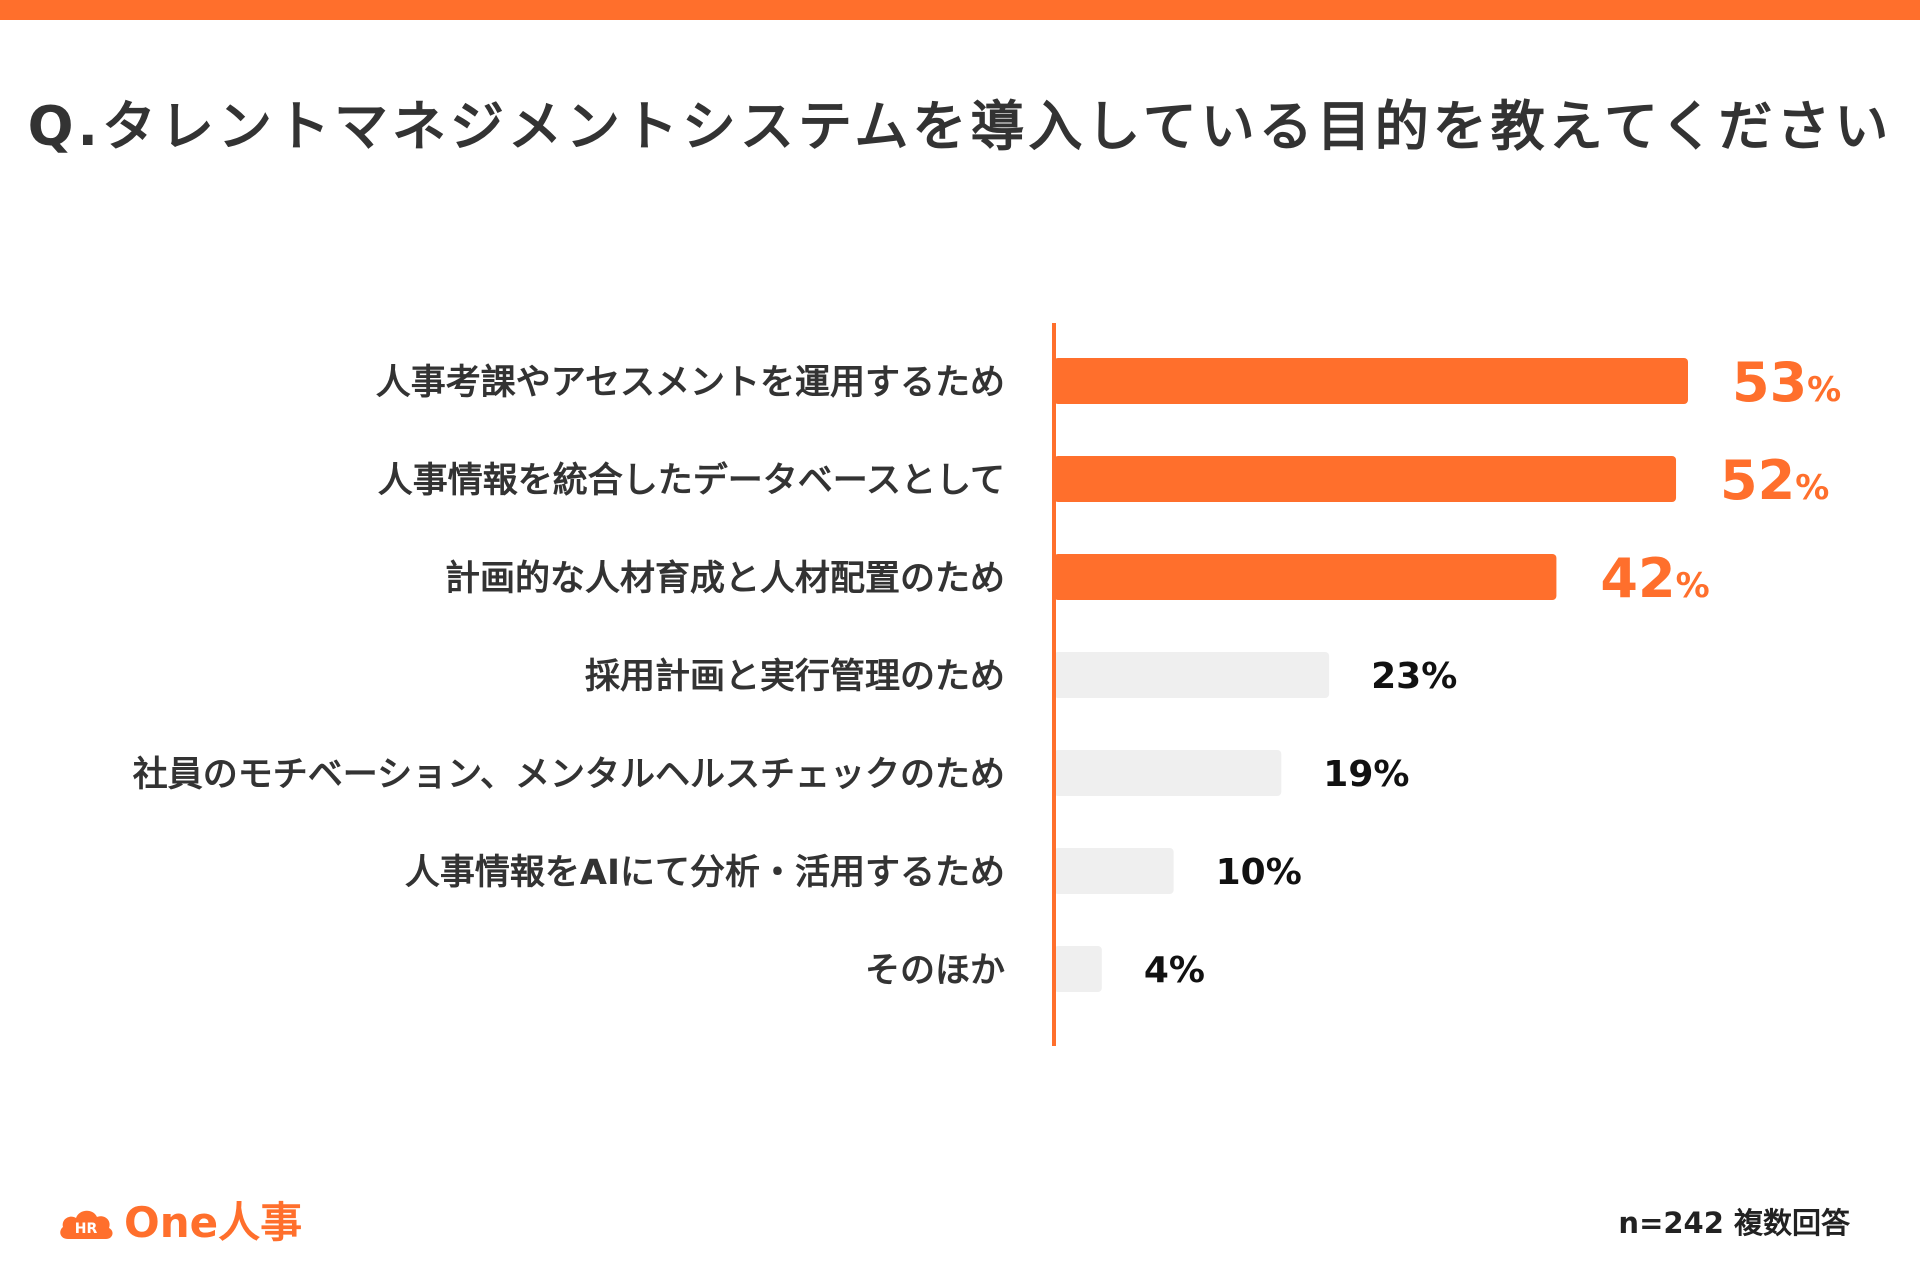 The image size is (1920, 1280). Describe the element at coordinates (1734, 1223) in the screenshot. I see `sample-size-footnote: n=242 複数回答` at that location.